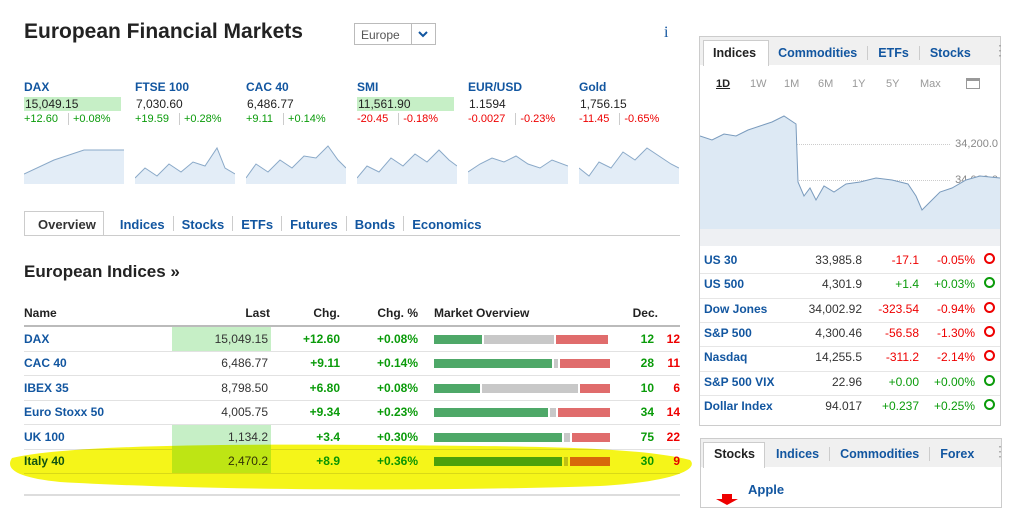 This screenshot has height=508, width=1024. Describe the element at coordinates (846, 381) in the screenshot. I see `instrument-last: 22.96` at that location.